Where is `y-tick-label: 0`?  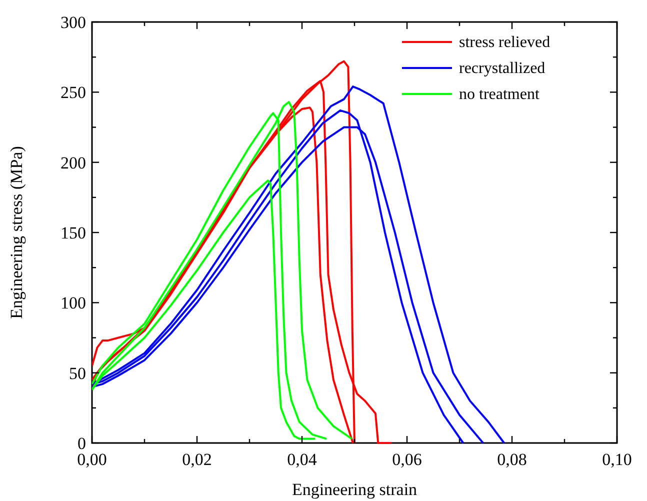
y-tick-label: 0 is located at coordinates (82, 443).